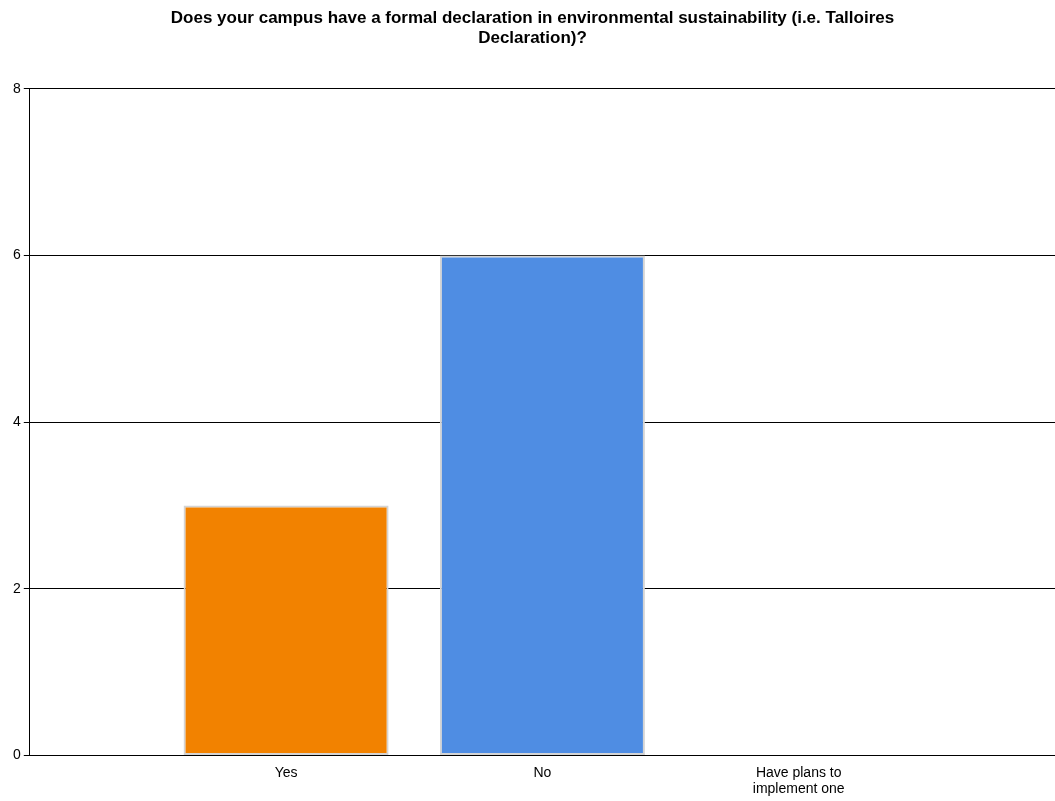  I want to click on y-tick-label: 6, so click(16, 254).